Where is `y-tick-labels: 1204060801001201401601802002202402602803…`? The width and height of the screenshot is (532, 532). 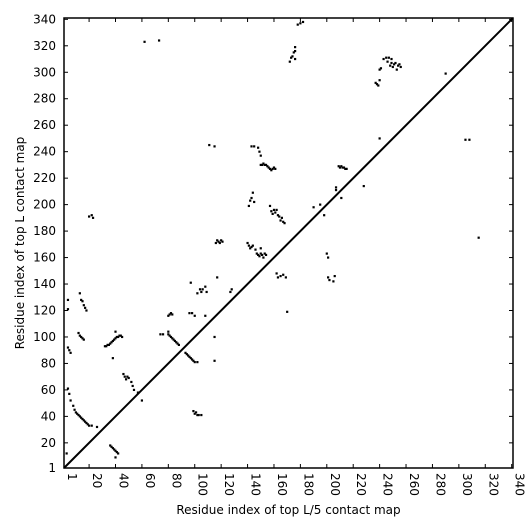 y-tick-labels: 1204060801001201401601802002202402602803… is located at coordinates (44, 243).